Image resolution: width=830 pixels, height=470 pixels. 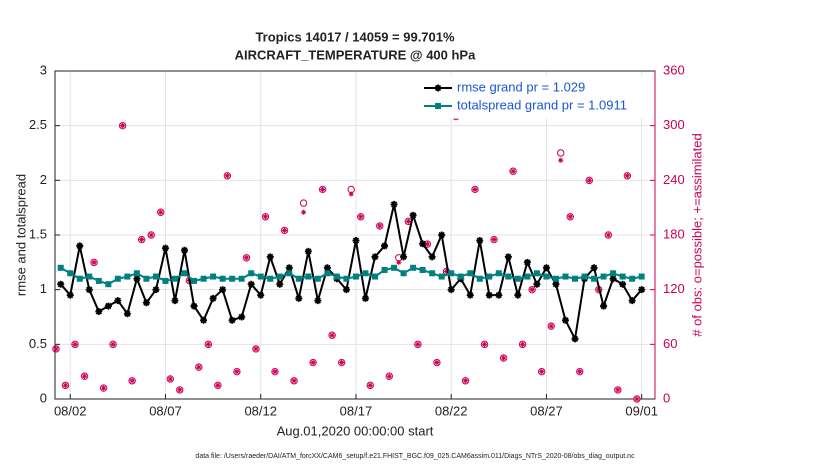 What do you see at coordinates (43, 288) in the screenshot?
I see `y-tick-label: 1` at bounding box center [43, 288].